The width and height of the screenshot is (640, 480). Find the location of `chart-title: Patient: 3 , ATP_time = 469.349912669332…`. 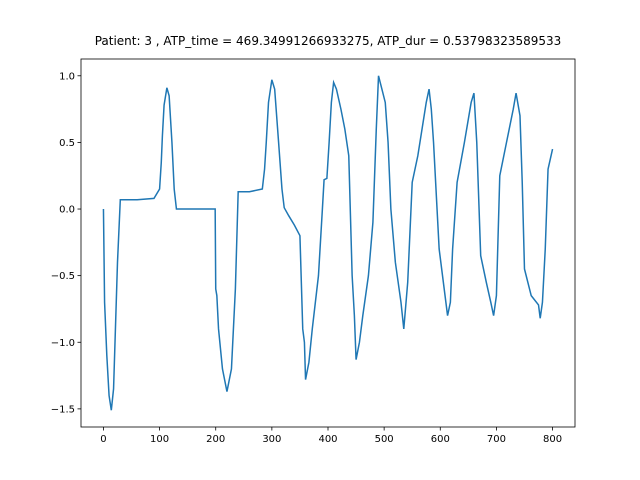

chart-title: Patient: 3 , ATP_time = 469.349912669332… is located at coordinates (328, 41).